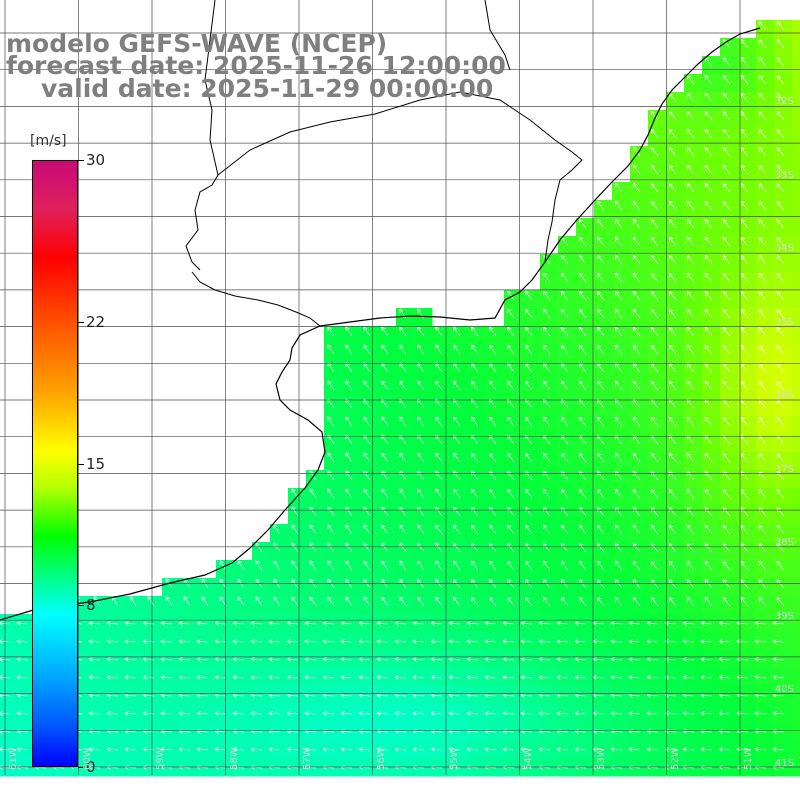  Describe the element at coordinates (748, 758) in the screenshot. I see `longitude-label: 51W` at that location.